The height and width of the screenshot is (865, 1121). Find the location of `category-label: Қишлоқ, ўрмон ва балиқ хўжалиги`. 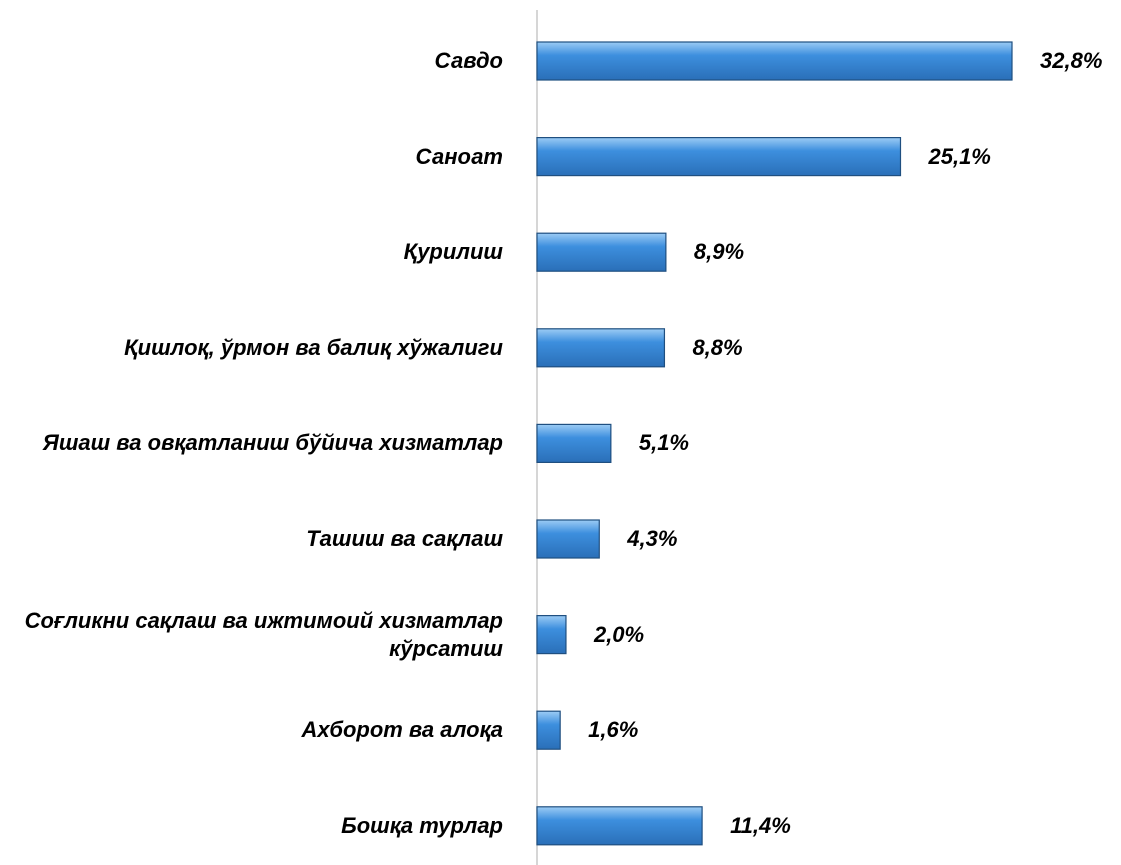

category-label: Қишлоқ, ўрмон ва балиқ хўжалиги is located at coordinates (313, 347).